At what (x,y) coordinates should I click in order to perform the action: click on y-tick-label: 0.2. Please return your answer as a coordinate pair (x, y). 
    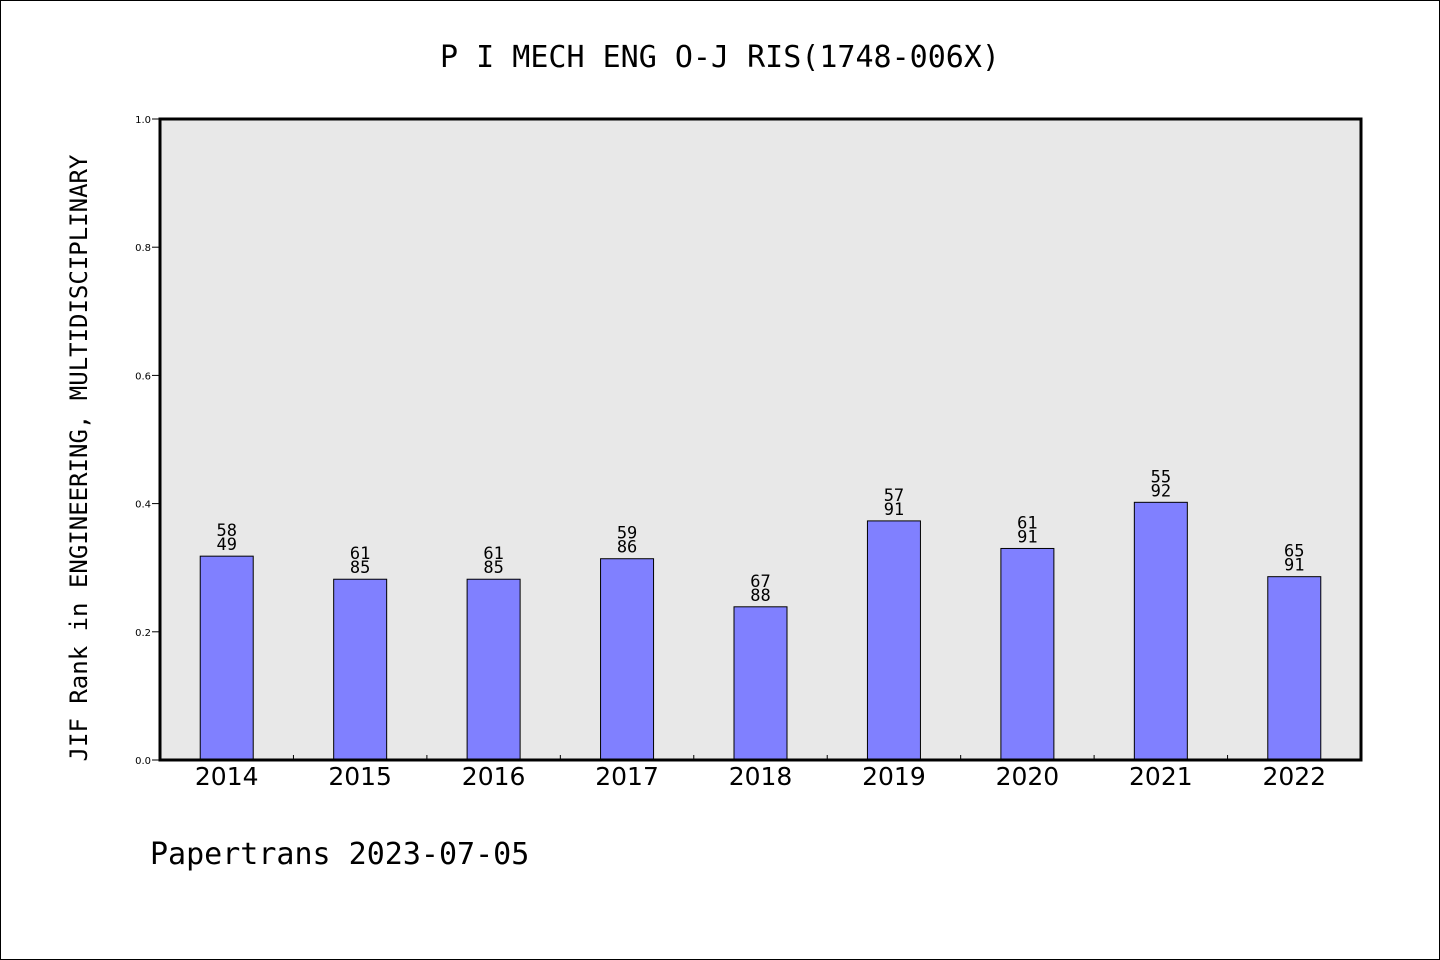
    Looking at the image, I should click on (143, 633).